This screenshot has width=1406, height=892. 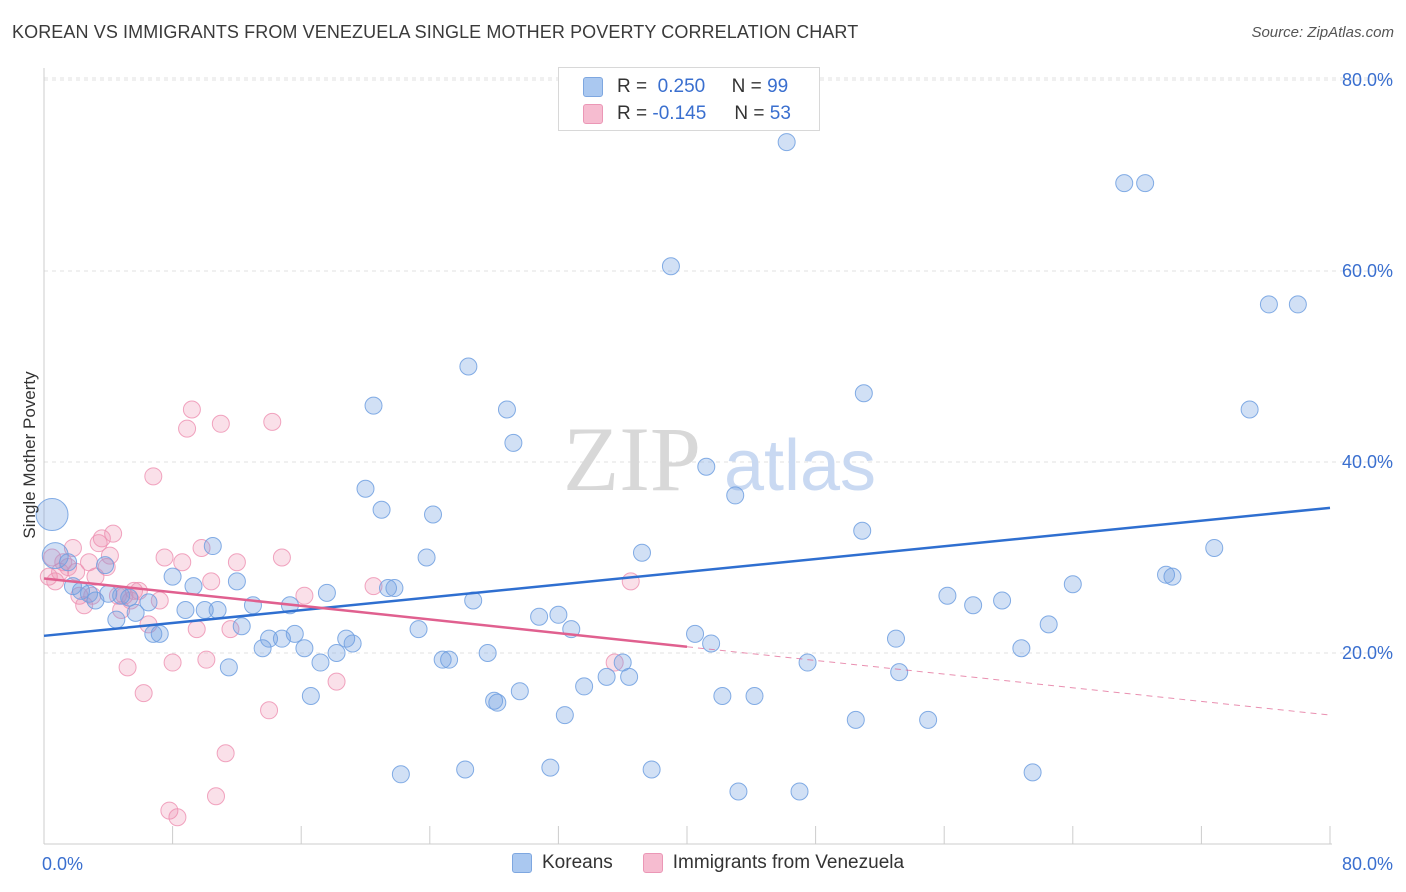 I want to click on legend-row-venezuela: R = -0.145 N = 53, so click(x=687, y=114).